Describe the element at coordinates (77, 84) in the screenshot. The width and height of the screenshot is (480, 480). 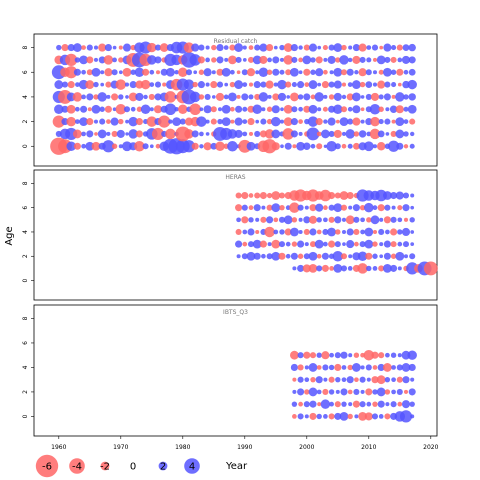
I see `bubble: 1963, age 5: 0.8` at that location.